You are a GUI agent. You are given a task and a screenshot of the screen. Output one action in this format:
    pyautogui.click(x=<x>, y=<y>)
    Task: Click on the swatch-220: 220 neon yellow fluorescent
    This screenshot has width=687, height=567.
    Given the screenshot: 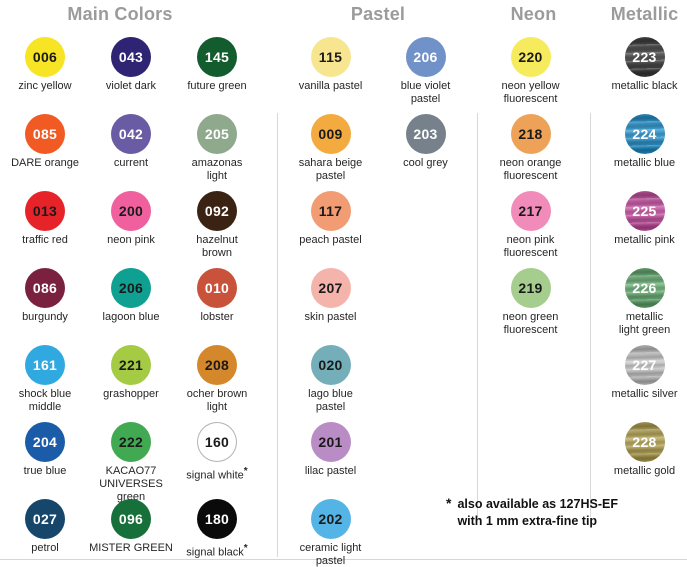 What is the action you would take?
    pyautogui.click(x=530, y=75)
    